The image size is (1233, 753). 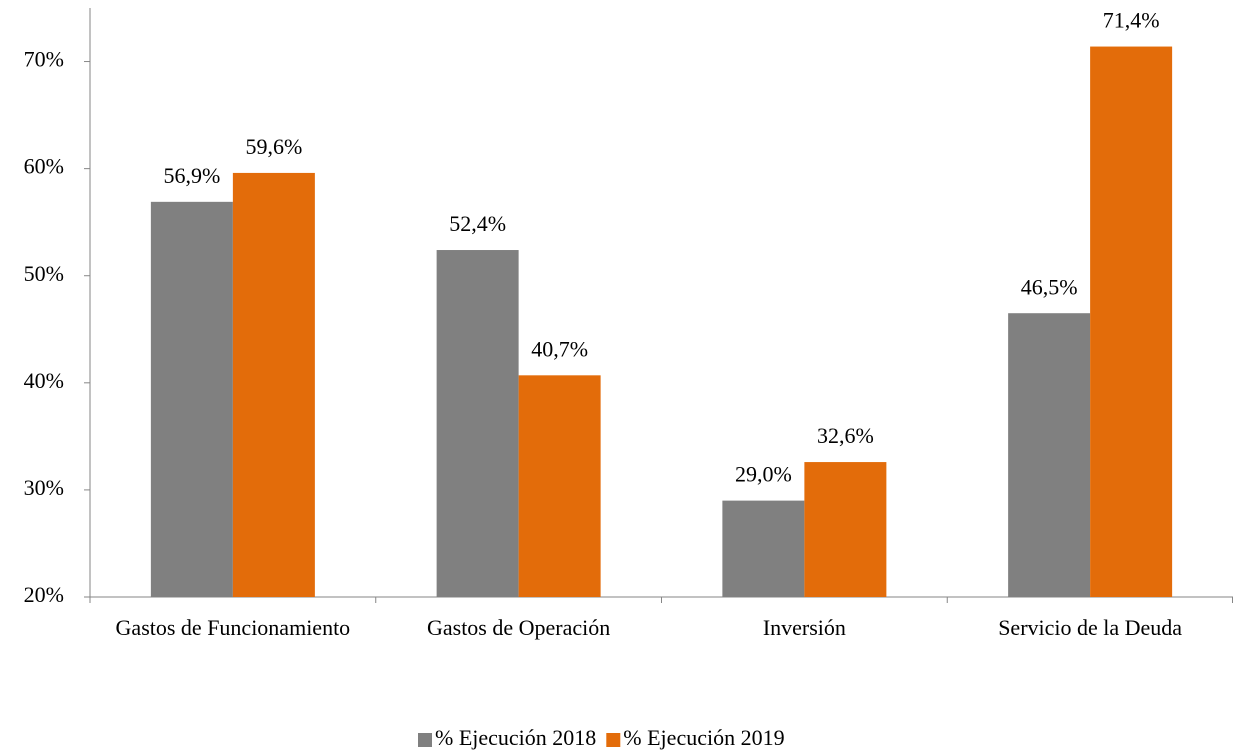 What do you see at coordinates (191, 175) in the screenshot?
I see `value-label: 56,9%` at bounding box center [191, 175].